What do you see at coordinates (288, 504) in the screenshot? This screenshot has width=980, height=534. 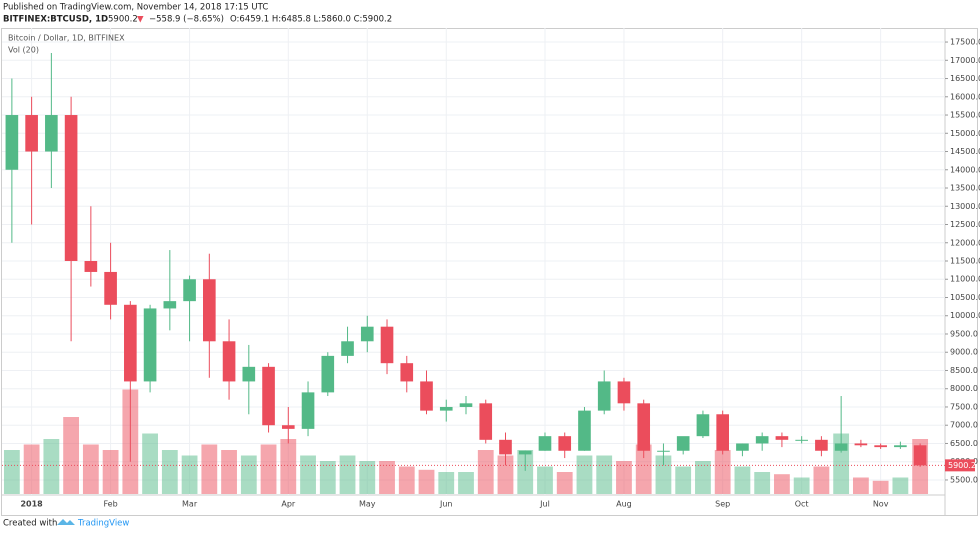 I see `x-tick-label: Apr` at bounding box center [288, 504].